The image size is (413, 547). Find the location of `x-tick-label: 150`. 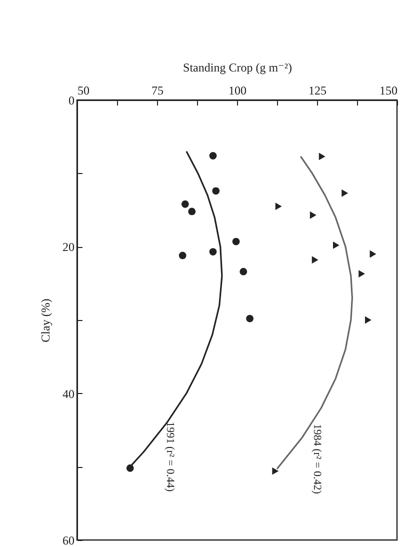

x-tick-label: 150 is located at coordinates (389, 91).